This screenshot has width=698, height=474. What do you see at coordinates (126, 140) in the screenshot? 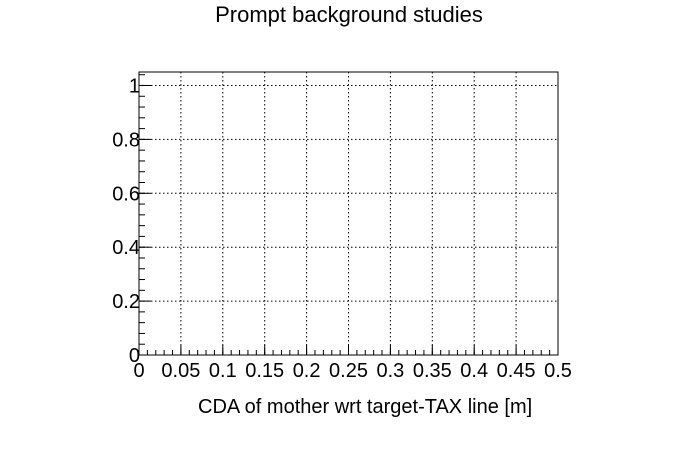
I see `y-tick-label: 0.8` at bounding box center [126, 140].